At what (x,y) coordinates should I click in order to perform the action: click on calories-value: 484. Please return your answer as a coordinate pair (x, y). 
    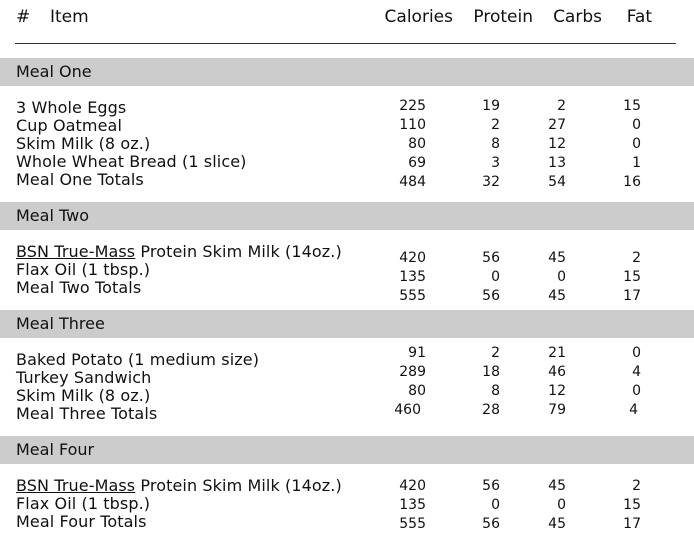
    Looking at the image, I should click on (412, 182).